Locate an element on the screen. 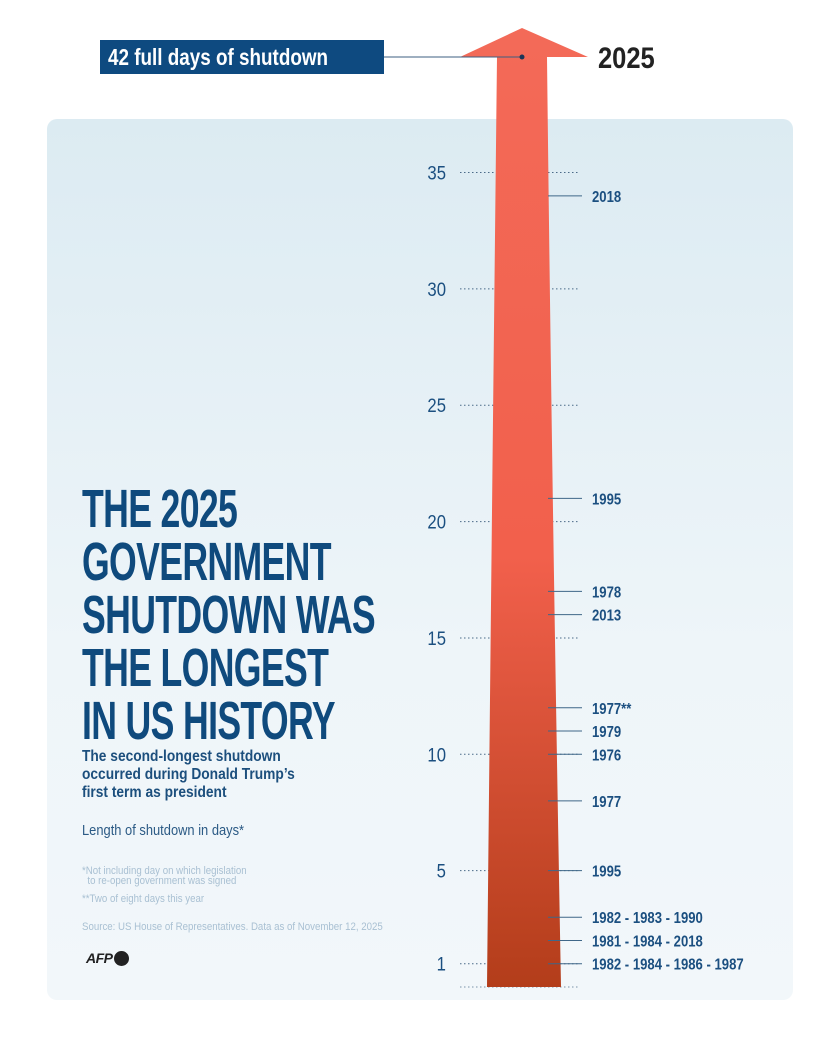 The height and width of the screenshot is (1050, 840). year-label: 2013 is located at coordinates (606, 616).